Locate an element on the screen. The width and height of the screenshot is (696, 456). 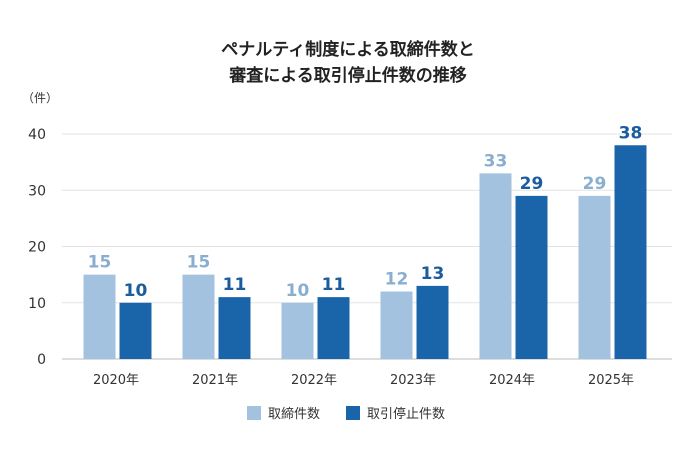
x-tick-label: 2025年 is located at coordinates (611, 380).